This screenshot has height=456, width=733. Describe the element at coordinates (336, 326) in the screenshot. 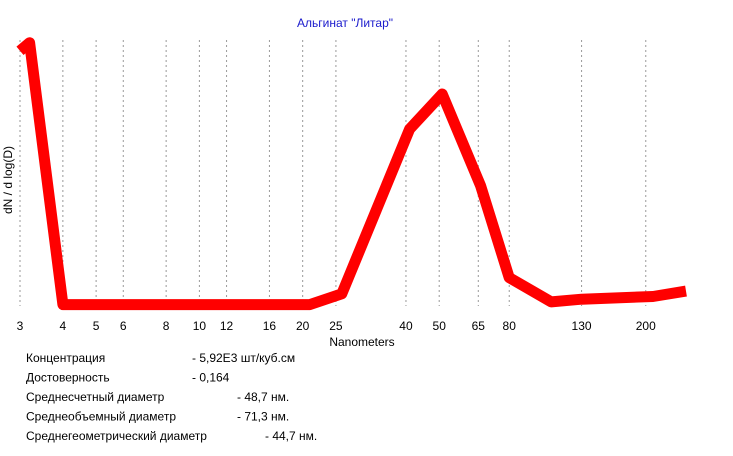

I see `x-tick-label: 25` at that location.